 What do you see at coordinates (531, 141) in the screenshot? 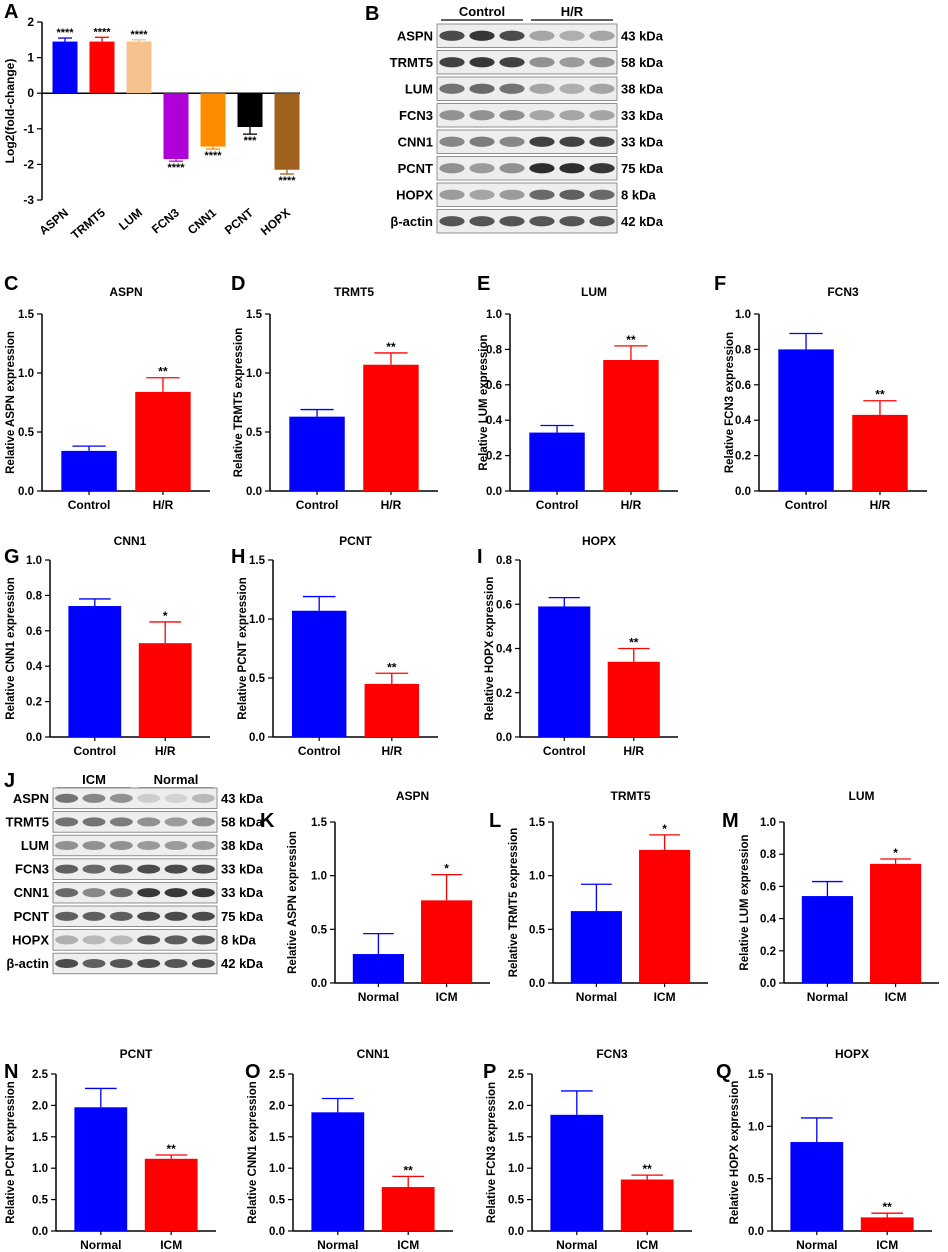
I see `blot-row-cnn1: CNN1 33 kDa` at bounding box center [531, 141].